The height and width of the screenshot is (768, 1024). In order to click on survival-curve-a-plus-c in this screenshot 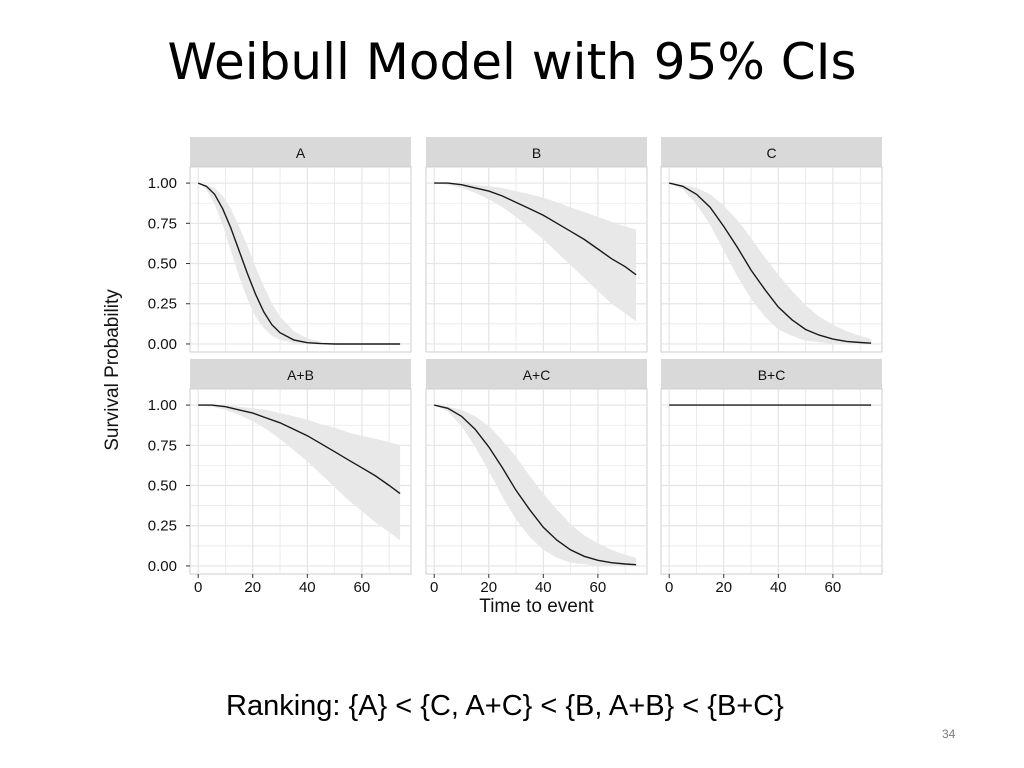, I will do `click(535, 485)`.